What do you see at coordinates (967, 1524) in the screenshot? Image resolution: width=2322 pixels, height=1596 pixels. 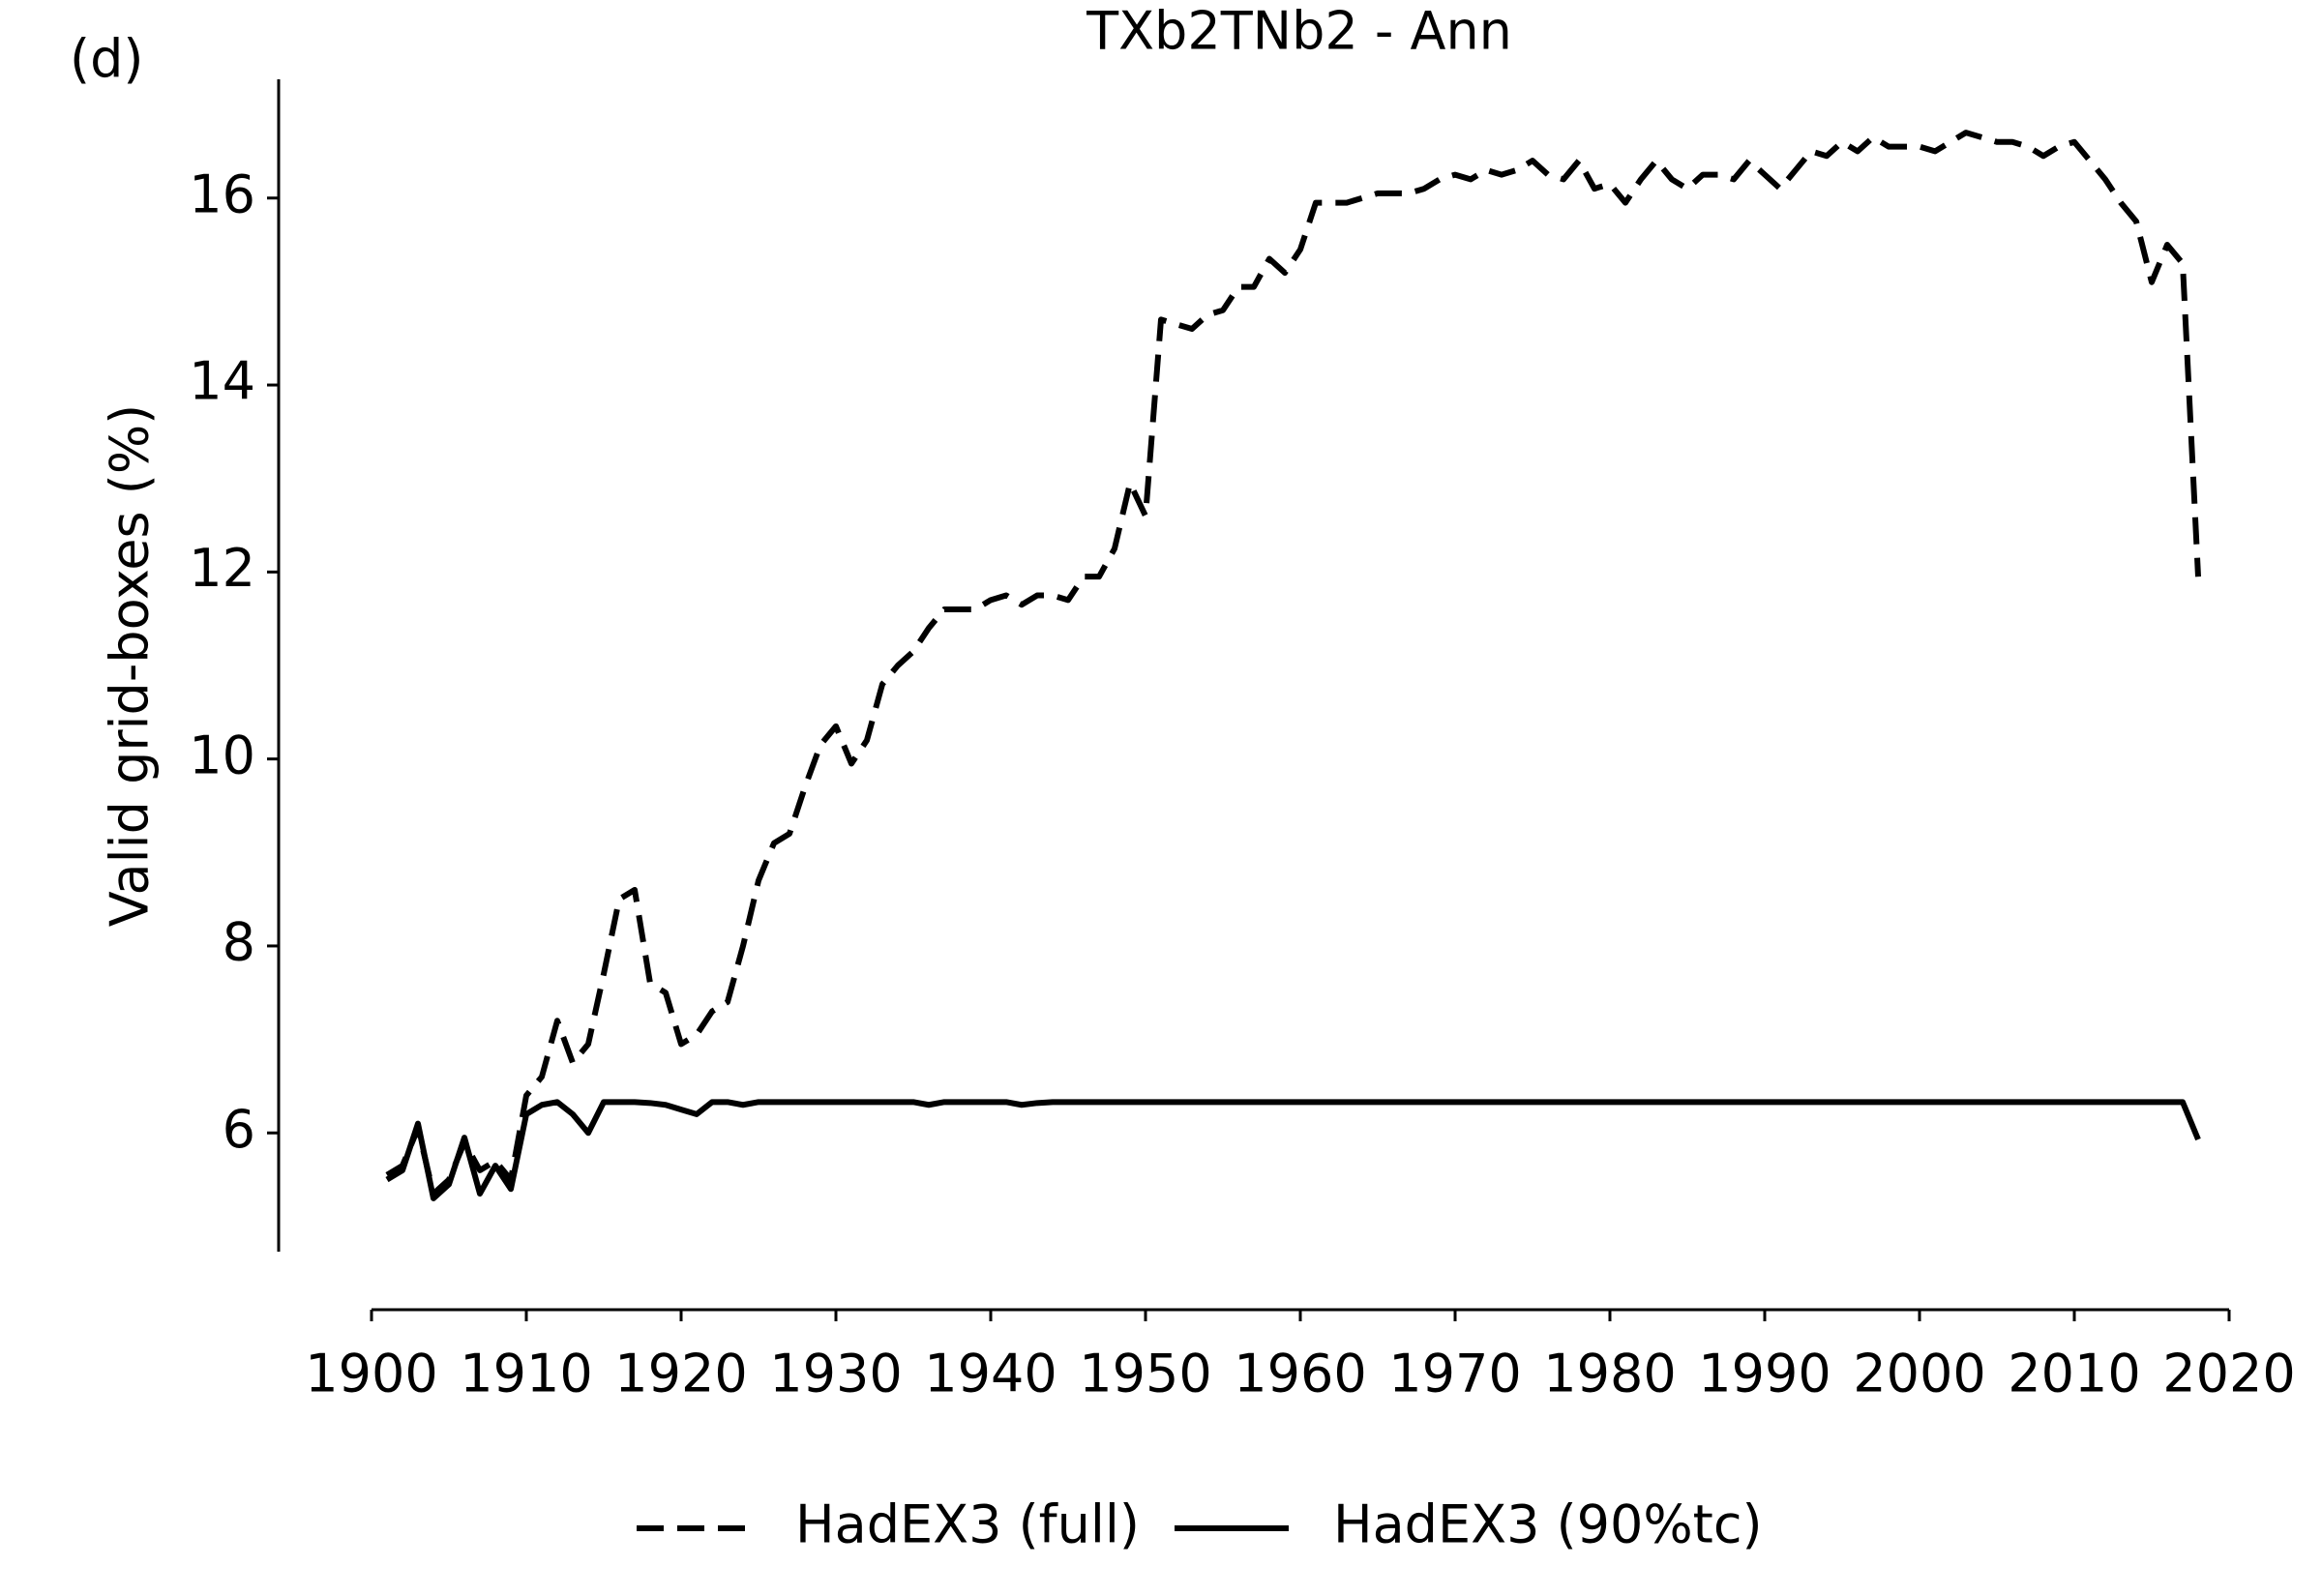 I see `legend-label: HadEX3 (full)` at bounding box center [967, 1524].